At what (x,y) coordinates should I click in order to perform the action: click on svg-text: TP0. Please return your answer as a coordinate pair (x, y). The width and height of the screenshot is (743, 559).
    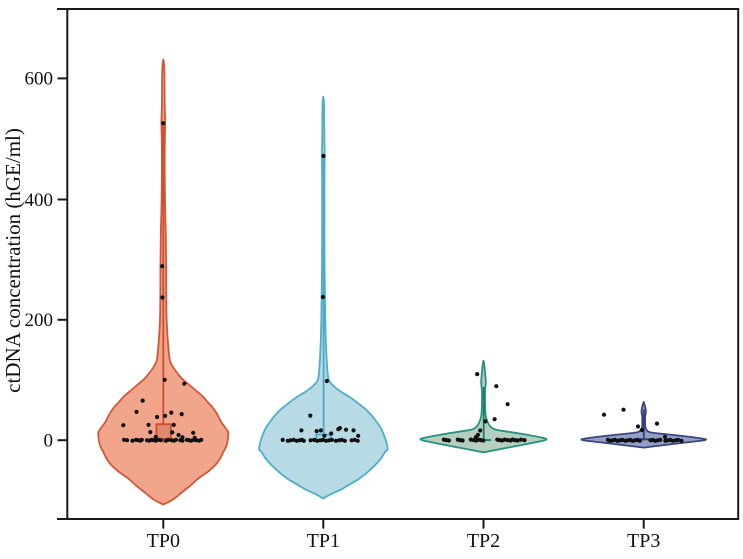
    Looking at the image, I should click on (163, 541).